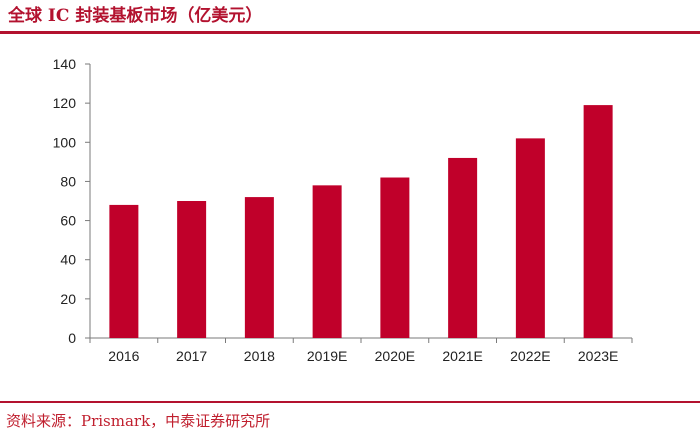 The image size is (700, 439). What do you see at coordinates (124, 271) in the screenshot?
I see `bar-2016` at bounding box center [124, 271].